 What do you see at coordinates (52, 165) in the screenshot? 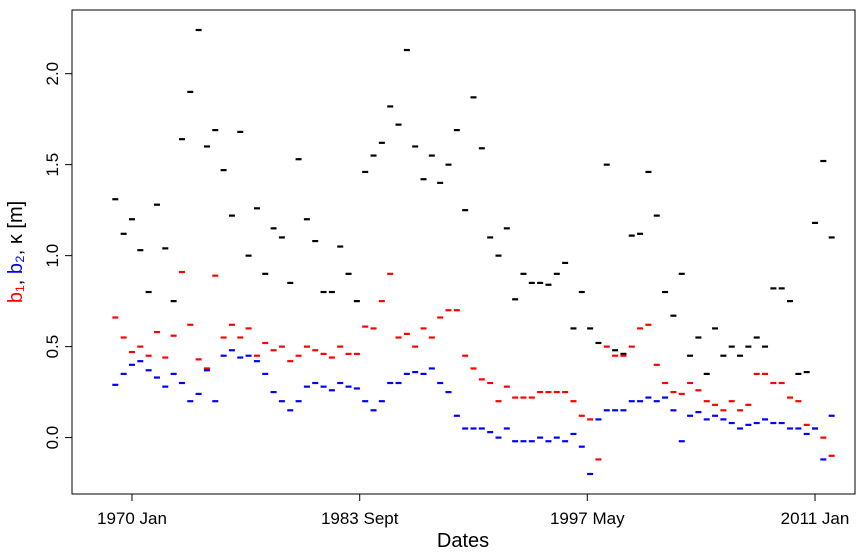
I see `y-tick-label: 1.5` at bounding box center [52, 165].